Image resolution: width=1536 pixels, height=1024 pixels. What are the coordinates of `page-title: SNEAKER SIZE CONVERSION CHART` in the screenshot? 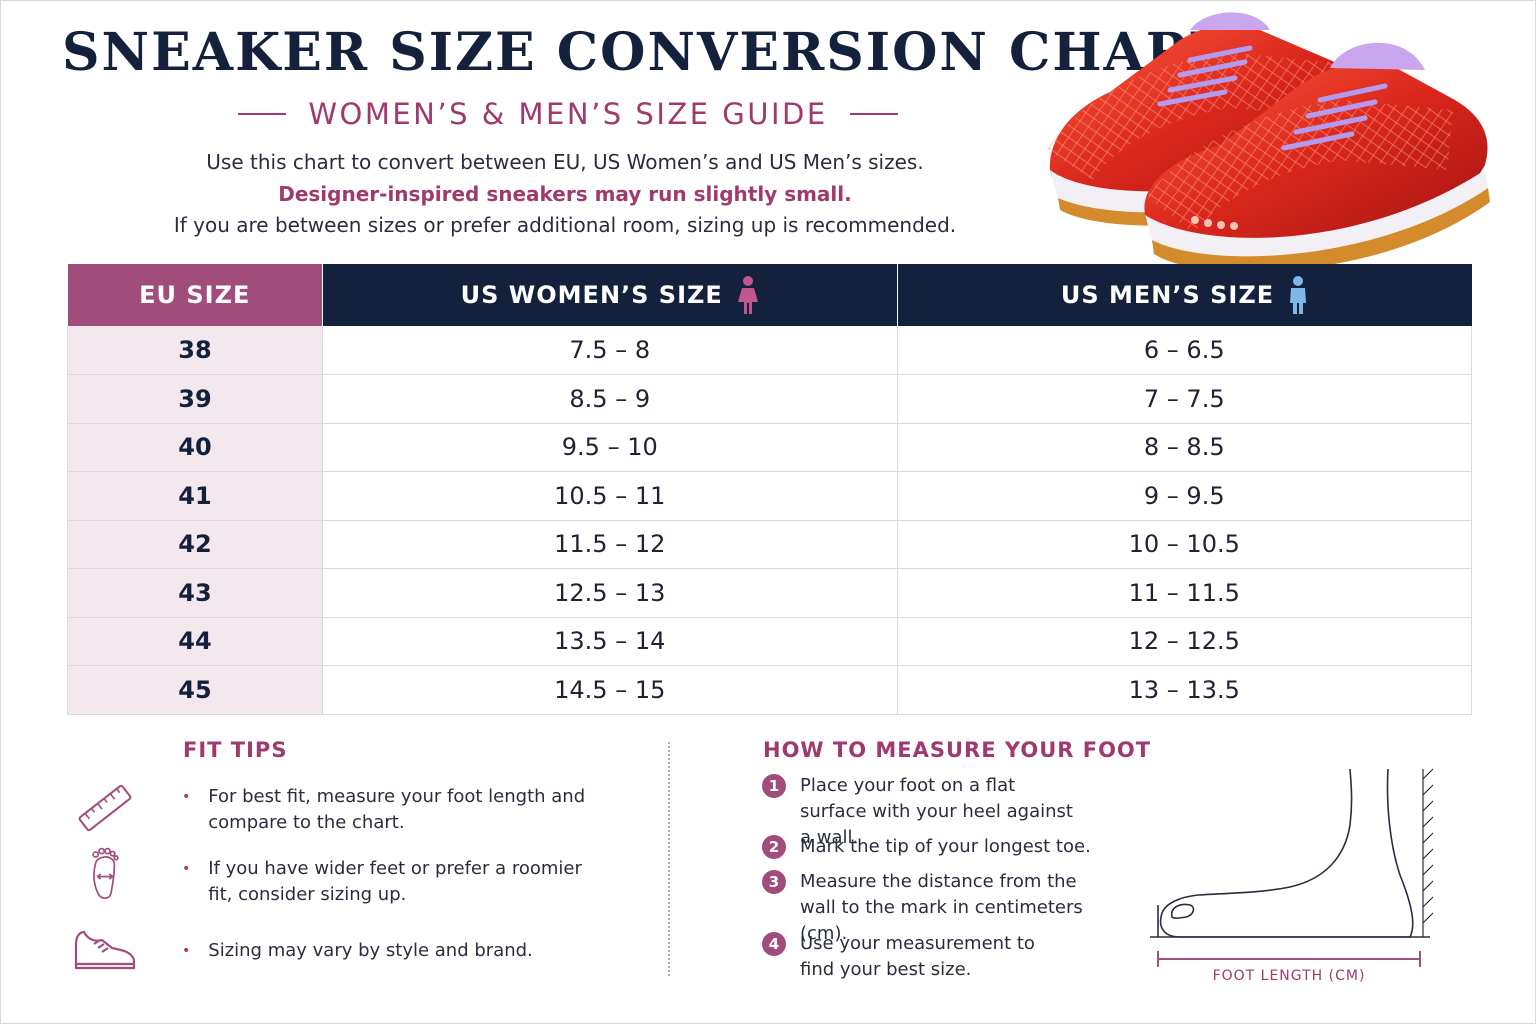 It's located at (646, 52).